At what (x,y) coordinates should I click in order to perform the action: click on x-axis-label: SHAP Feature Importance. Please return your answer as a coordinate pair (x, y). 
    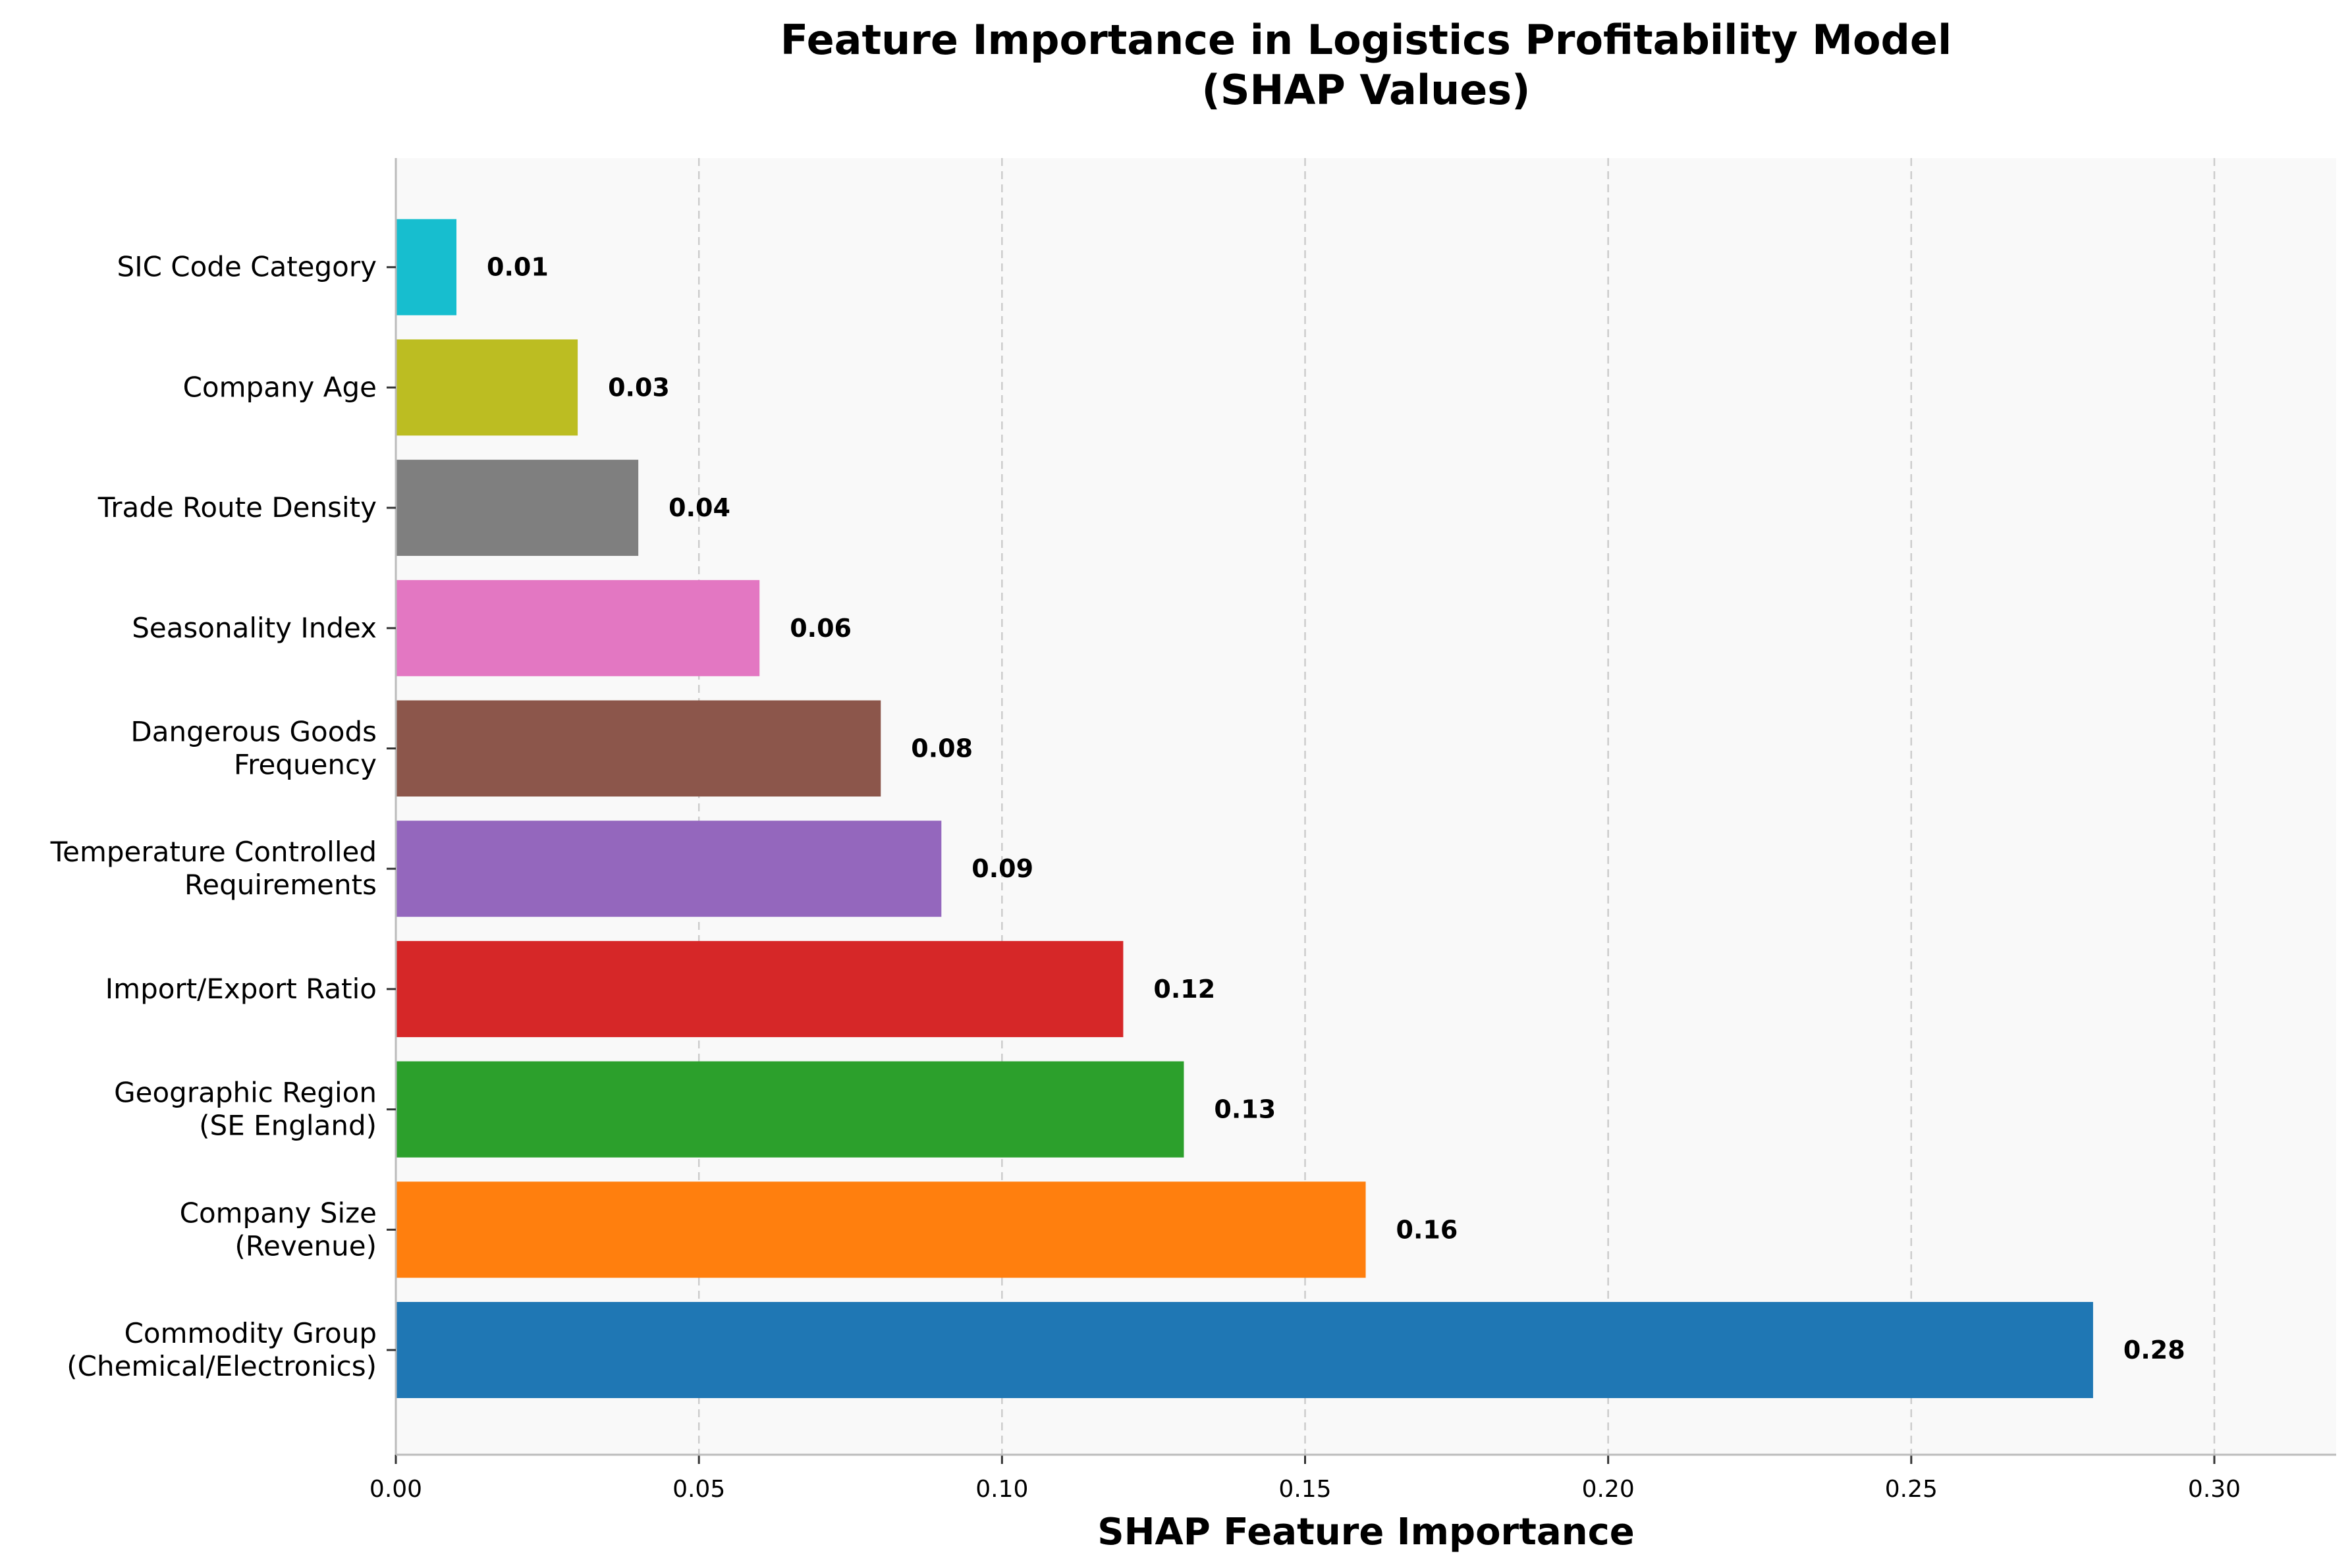
    Looking at the image, I should click on (1366, 1533).